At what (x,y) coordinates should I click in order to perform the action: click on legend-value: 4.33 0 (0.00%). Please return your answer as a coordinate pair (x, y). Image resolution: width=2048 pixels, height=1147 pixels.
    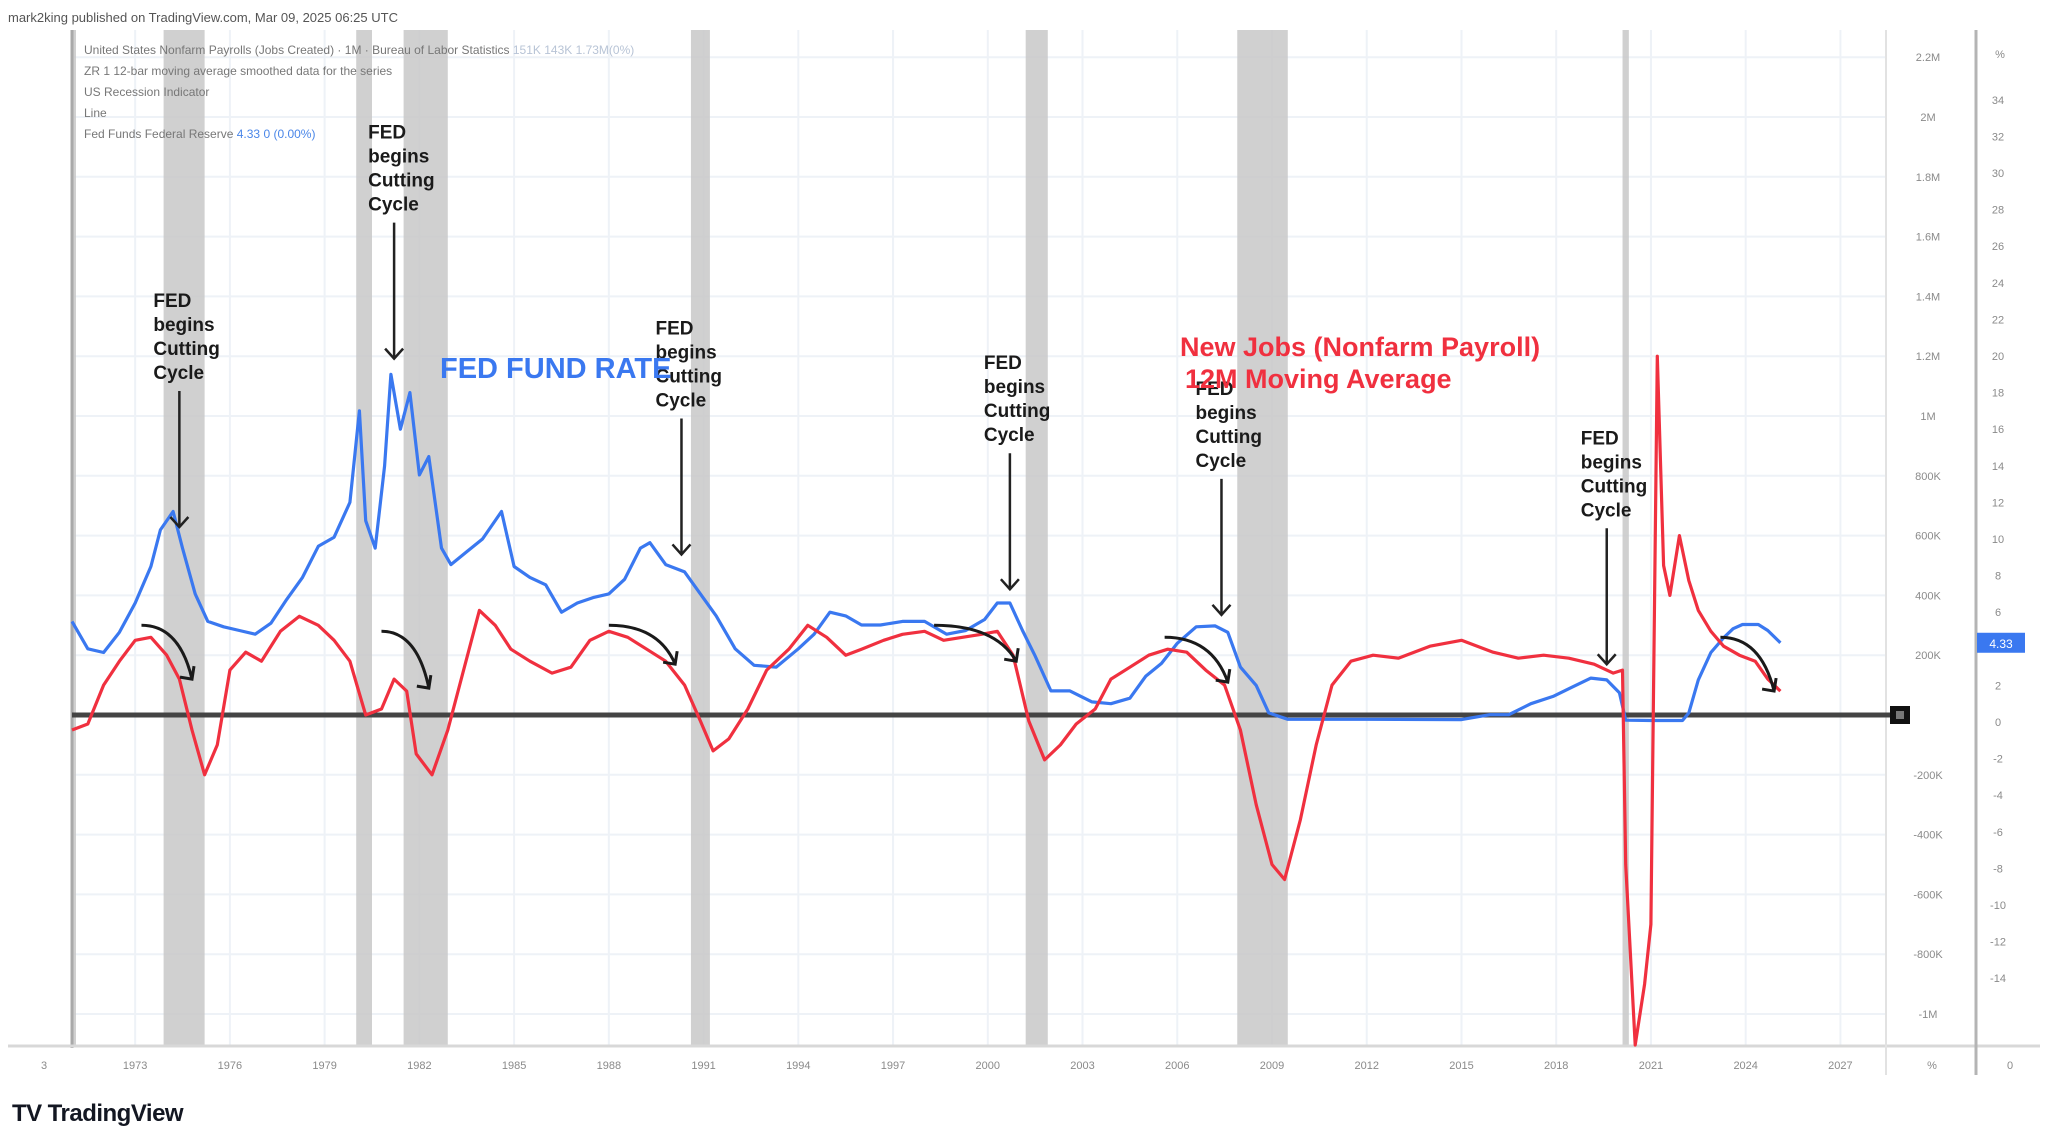
    Looking at the image, I should click on (276, 134).